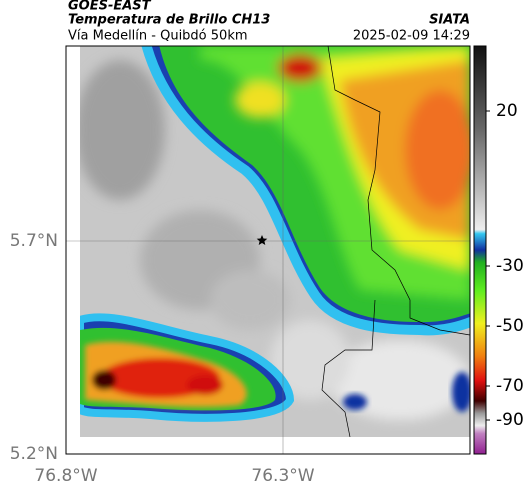 Image resolution: width=526 pixels, height=491 pixels. Describe the element at coordinates (510, 420) in the screenshot. I see `colorbar-tick-label: -90` at that location.